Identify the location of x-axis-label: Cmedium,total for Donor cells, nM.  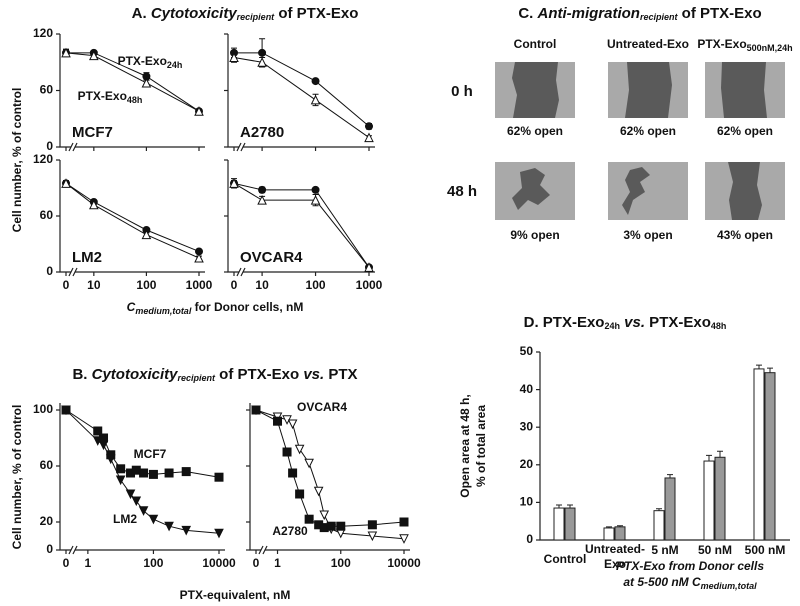
(215, 308).